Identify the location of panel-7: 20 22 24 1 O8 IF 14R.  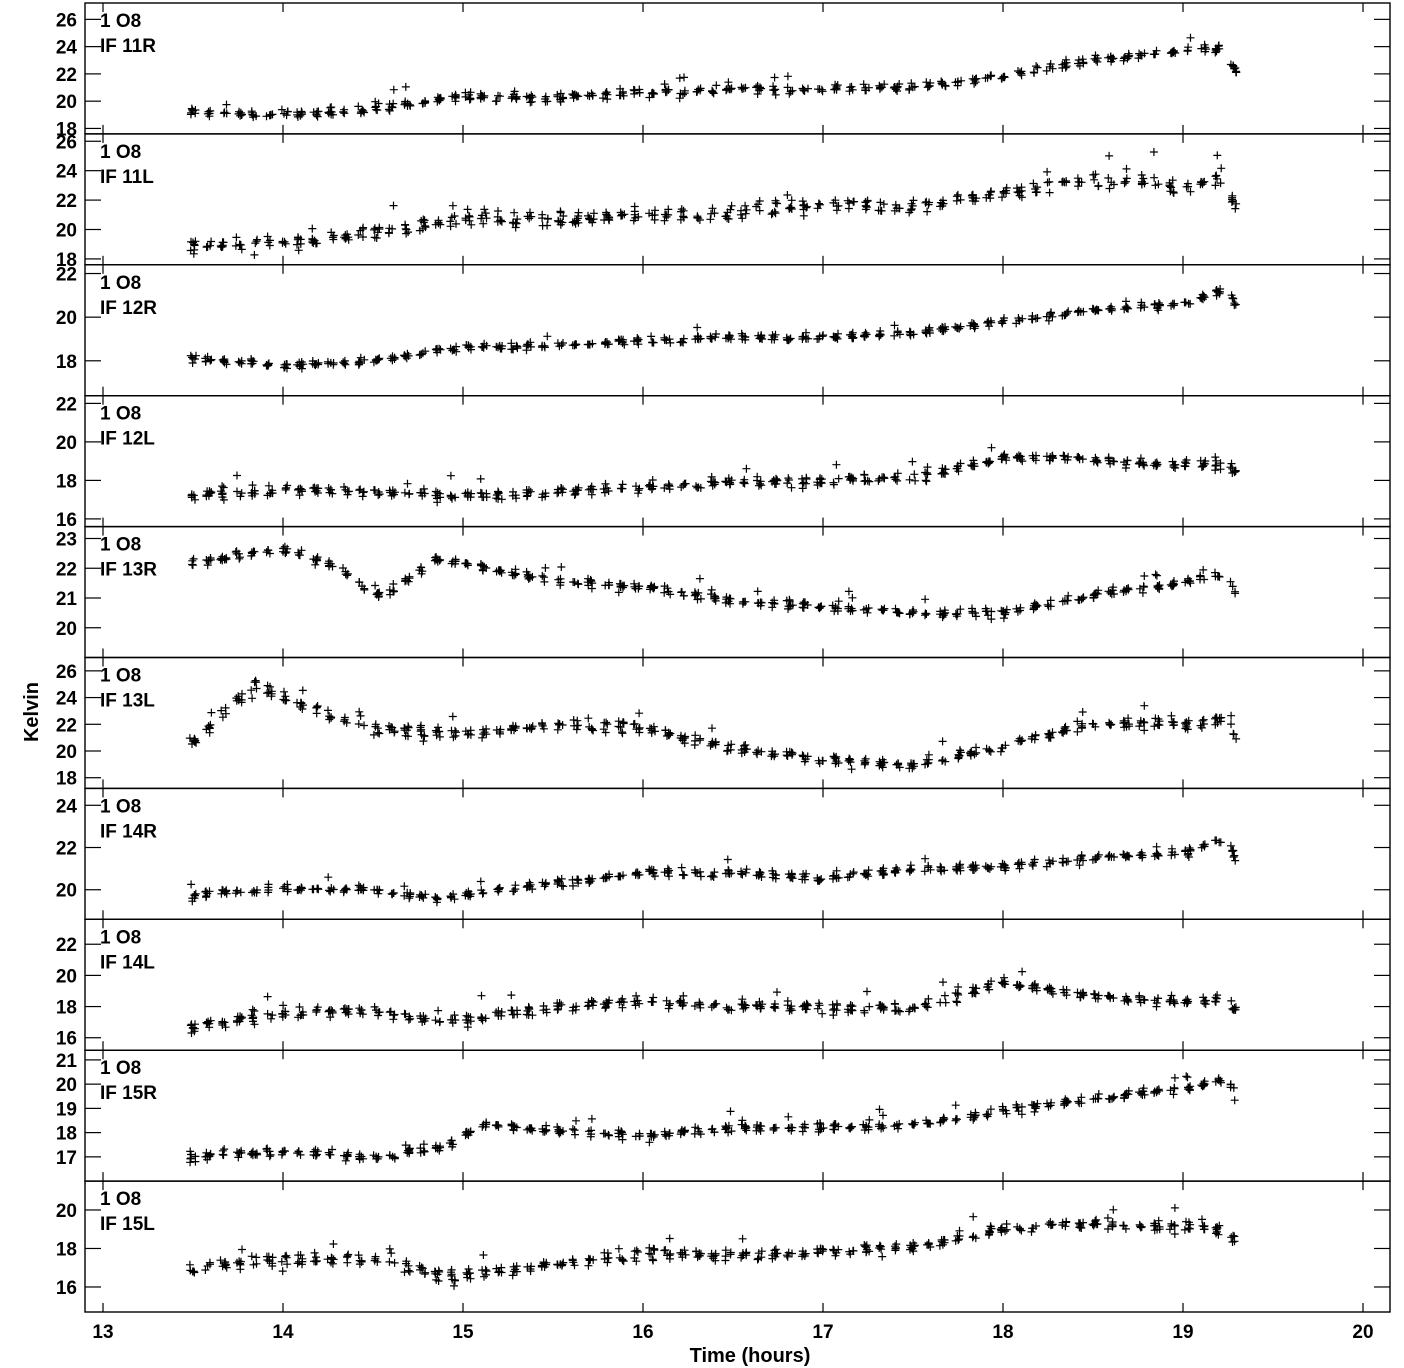
(723, 854).